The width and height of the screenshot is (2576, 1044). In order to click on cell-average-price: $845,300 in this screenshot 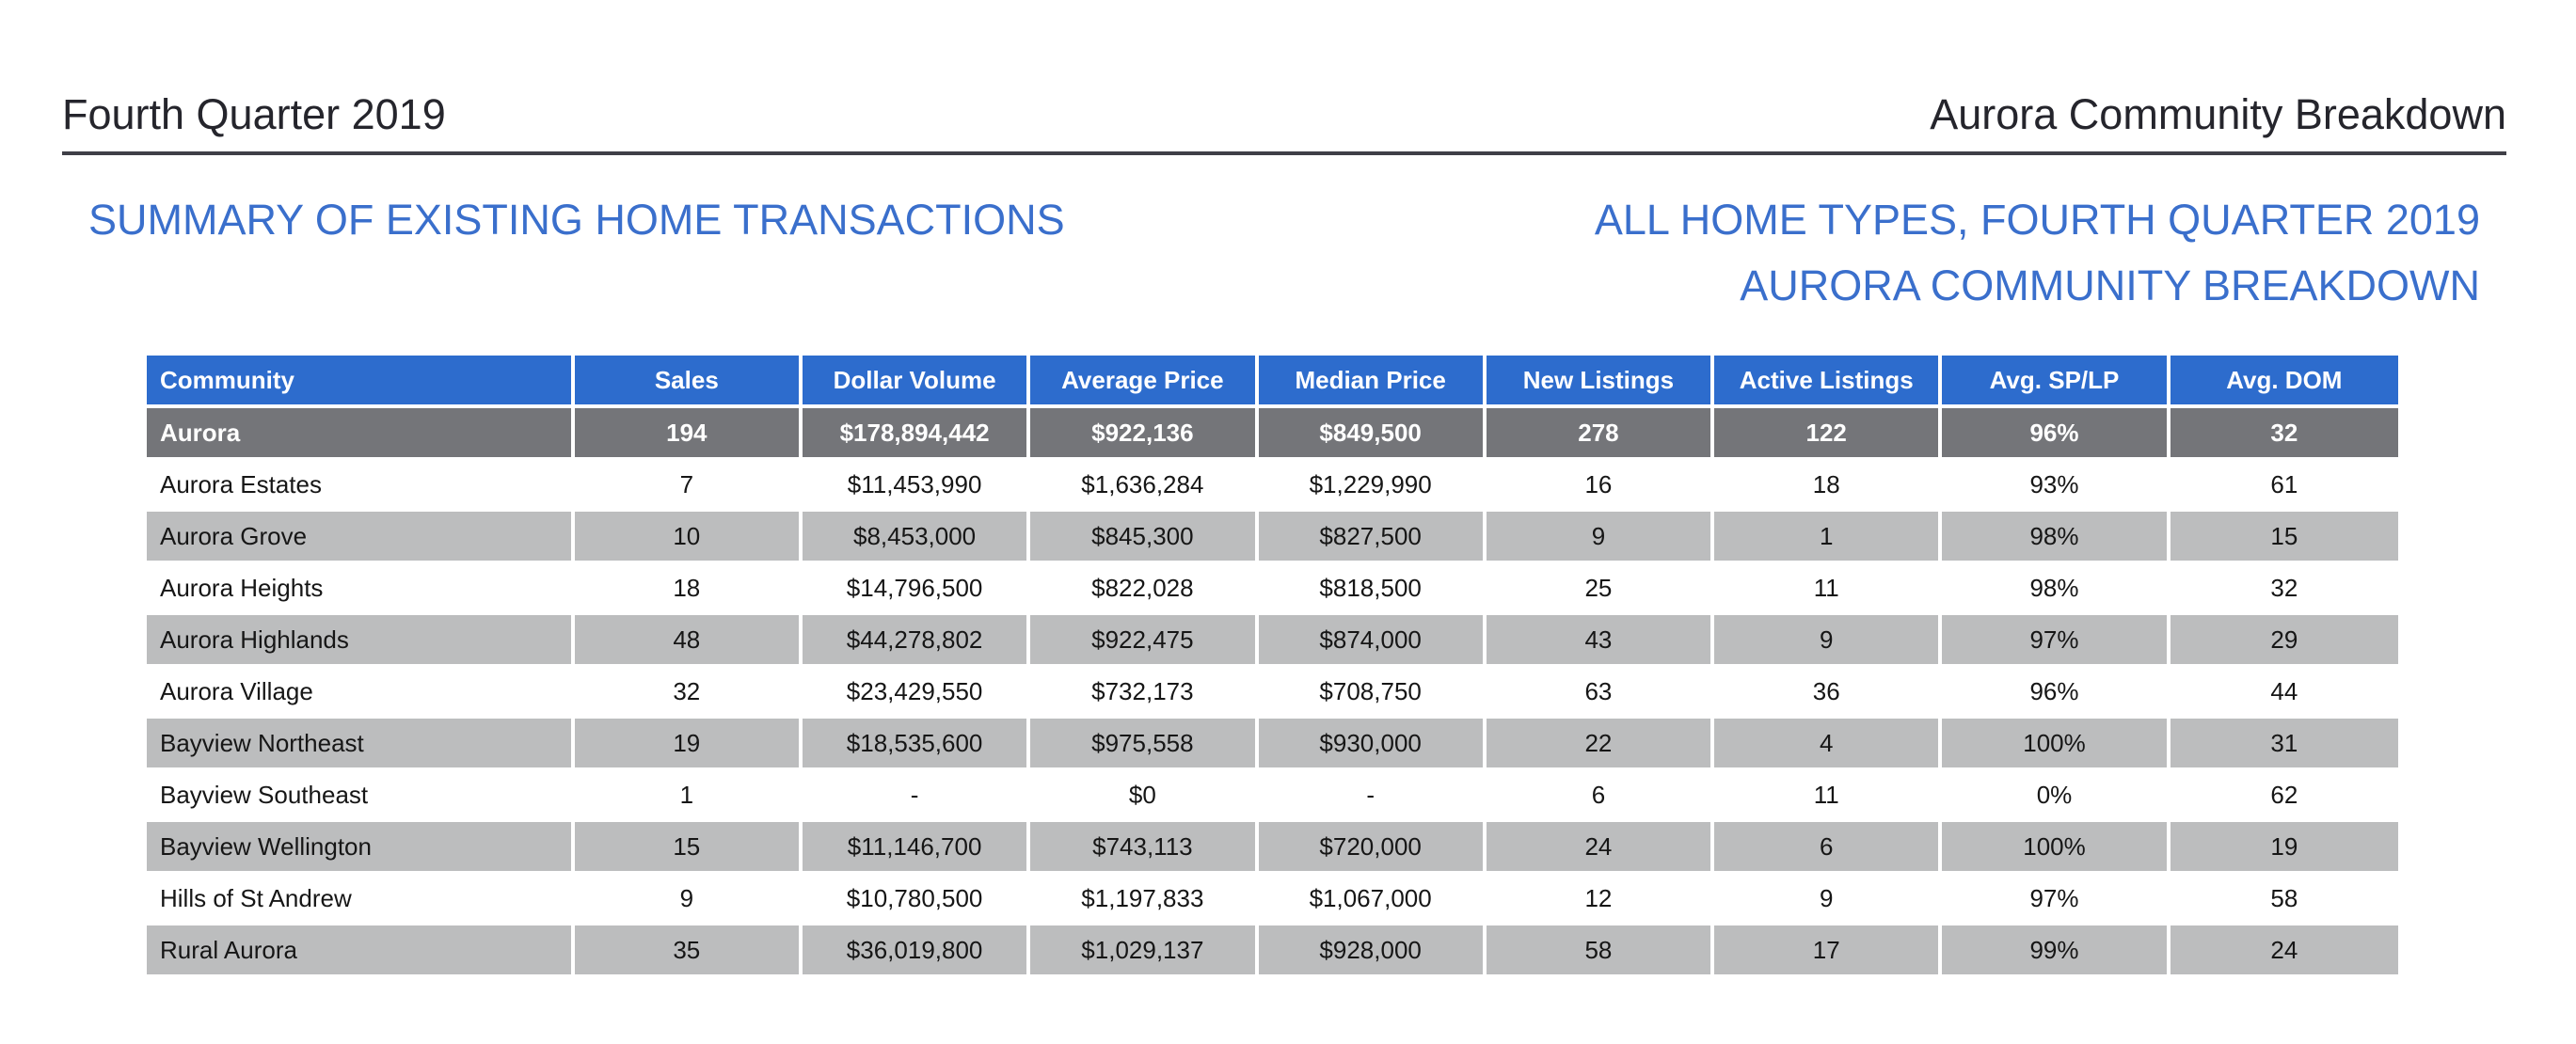, I will do `click(1144, 537)`.